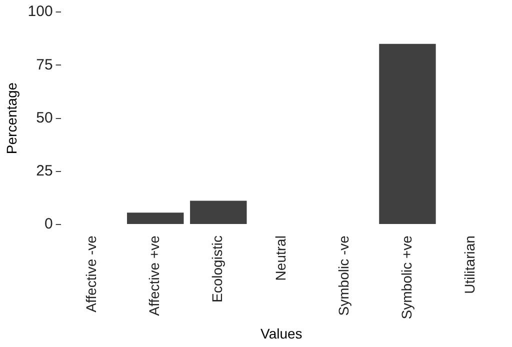  What do you see at coordinates (406, 277) in the screenshot?
I see `x-tick-label: Symbolic +ve` at bounding box center [406, 277].